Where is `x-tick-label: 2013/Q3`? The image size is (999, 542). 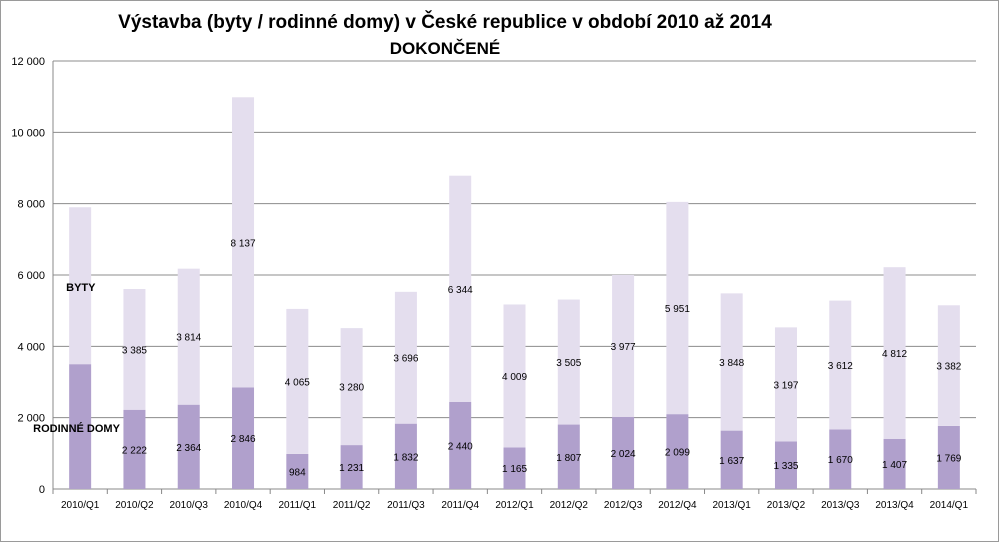
x-tick-label: 2013/Q3 is located at coordinates (840, 505).